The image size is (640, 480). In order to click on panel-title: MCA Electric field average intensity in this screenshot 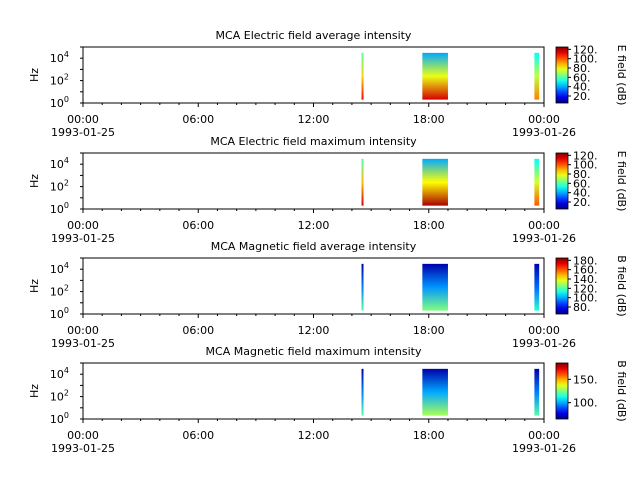, I will do `click(314, 35)`.